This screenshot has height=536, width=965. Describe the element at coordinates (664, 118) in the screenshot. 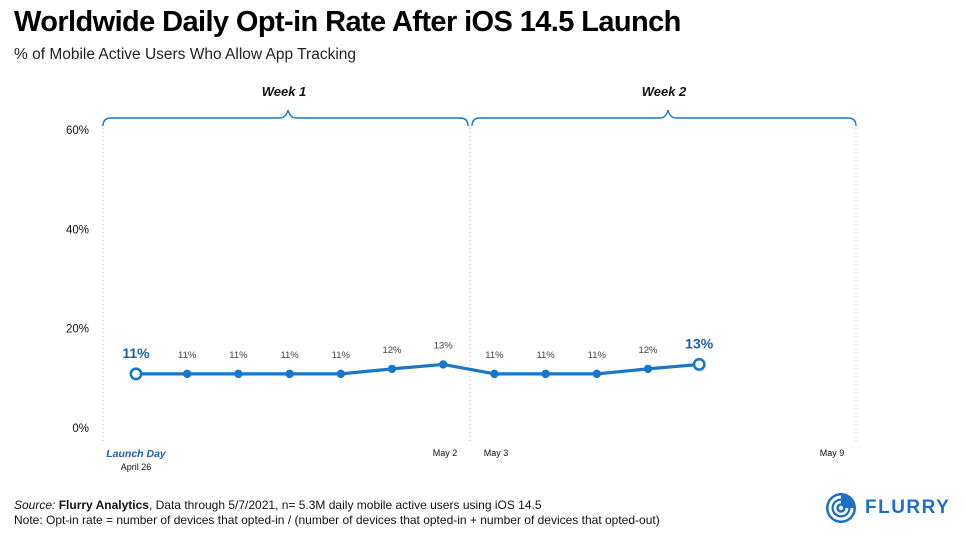

I see `week-2-bracket` at that location.